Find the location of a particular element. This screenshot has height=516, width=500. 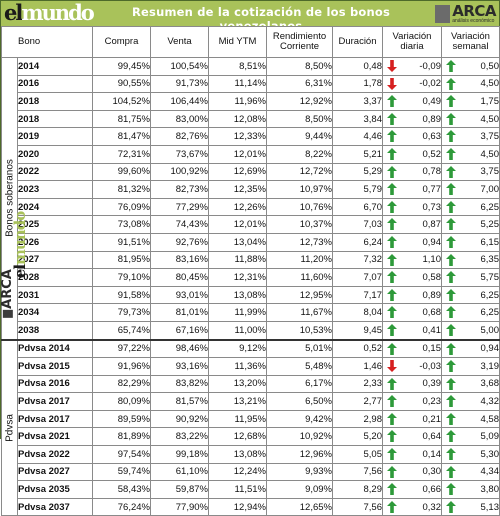

compra-value: 104,52% is located at coordinates (121, 101).